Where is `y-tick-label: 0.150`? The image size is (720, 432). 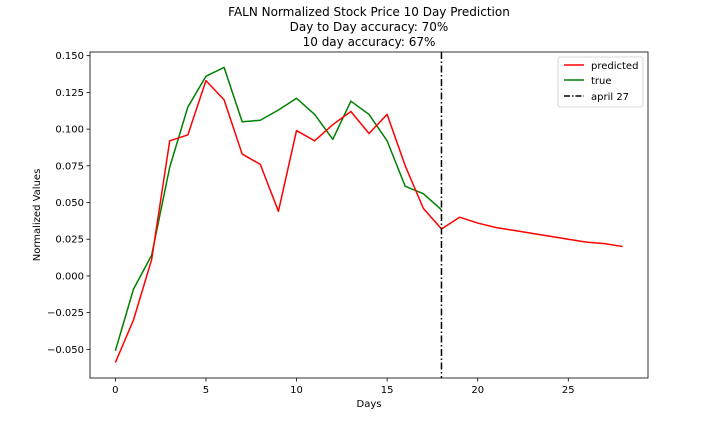
y-tick-label: 0.150 is located at coordinates (69, 56).